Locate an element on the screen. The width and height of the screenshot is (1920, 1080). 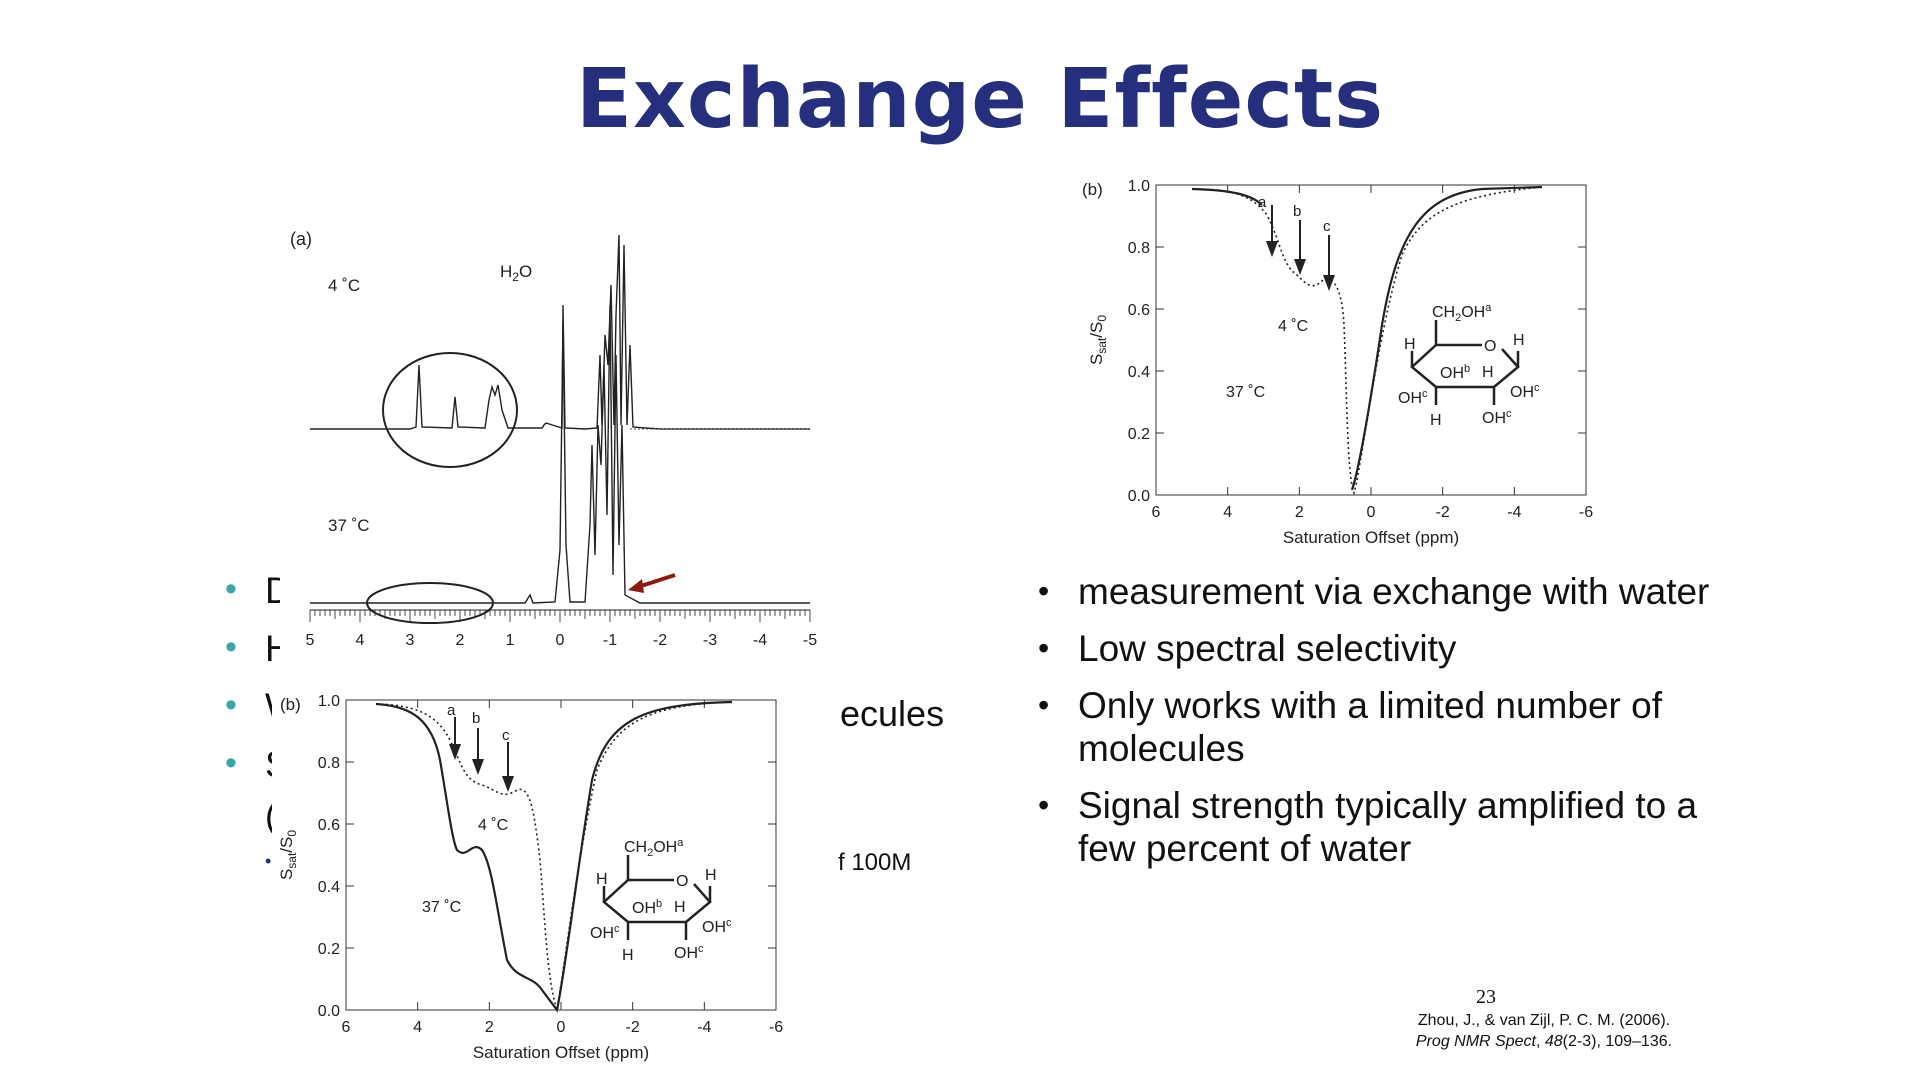
zl-ytick-label-5: 1.0 is located at coordinates (329, 701).